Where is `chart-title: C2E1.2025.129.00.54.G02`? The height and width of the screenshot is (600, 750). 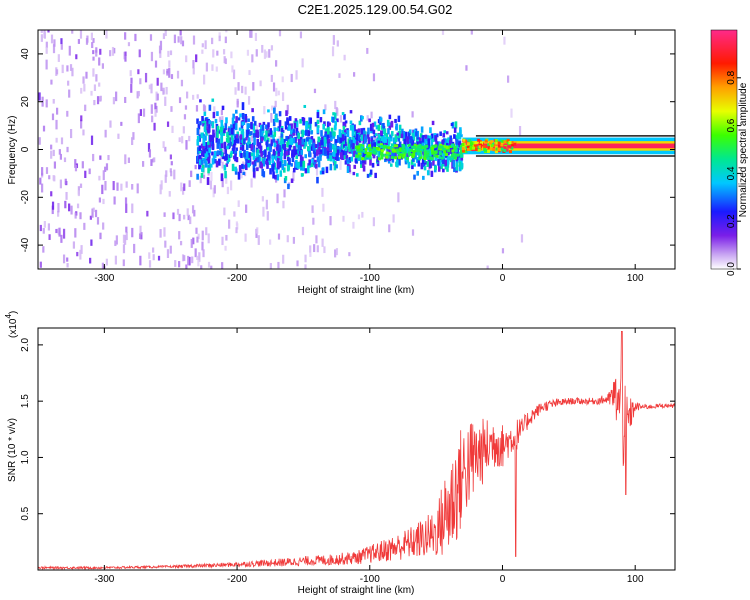 chart-title: C2E1.2025.129.00.54.G02 is located at coordinates (375, 9).